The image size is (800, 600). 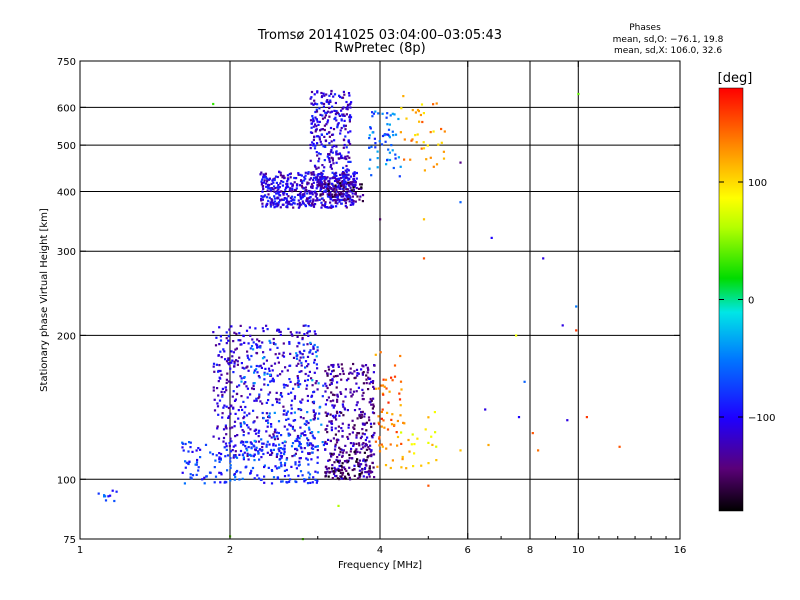 I want to click on x-tick-label: 16, so click(x=680, y=550).